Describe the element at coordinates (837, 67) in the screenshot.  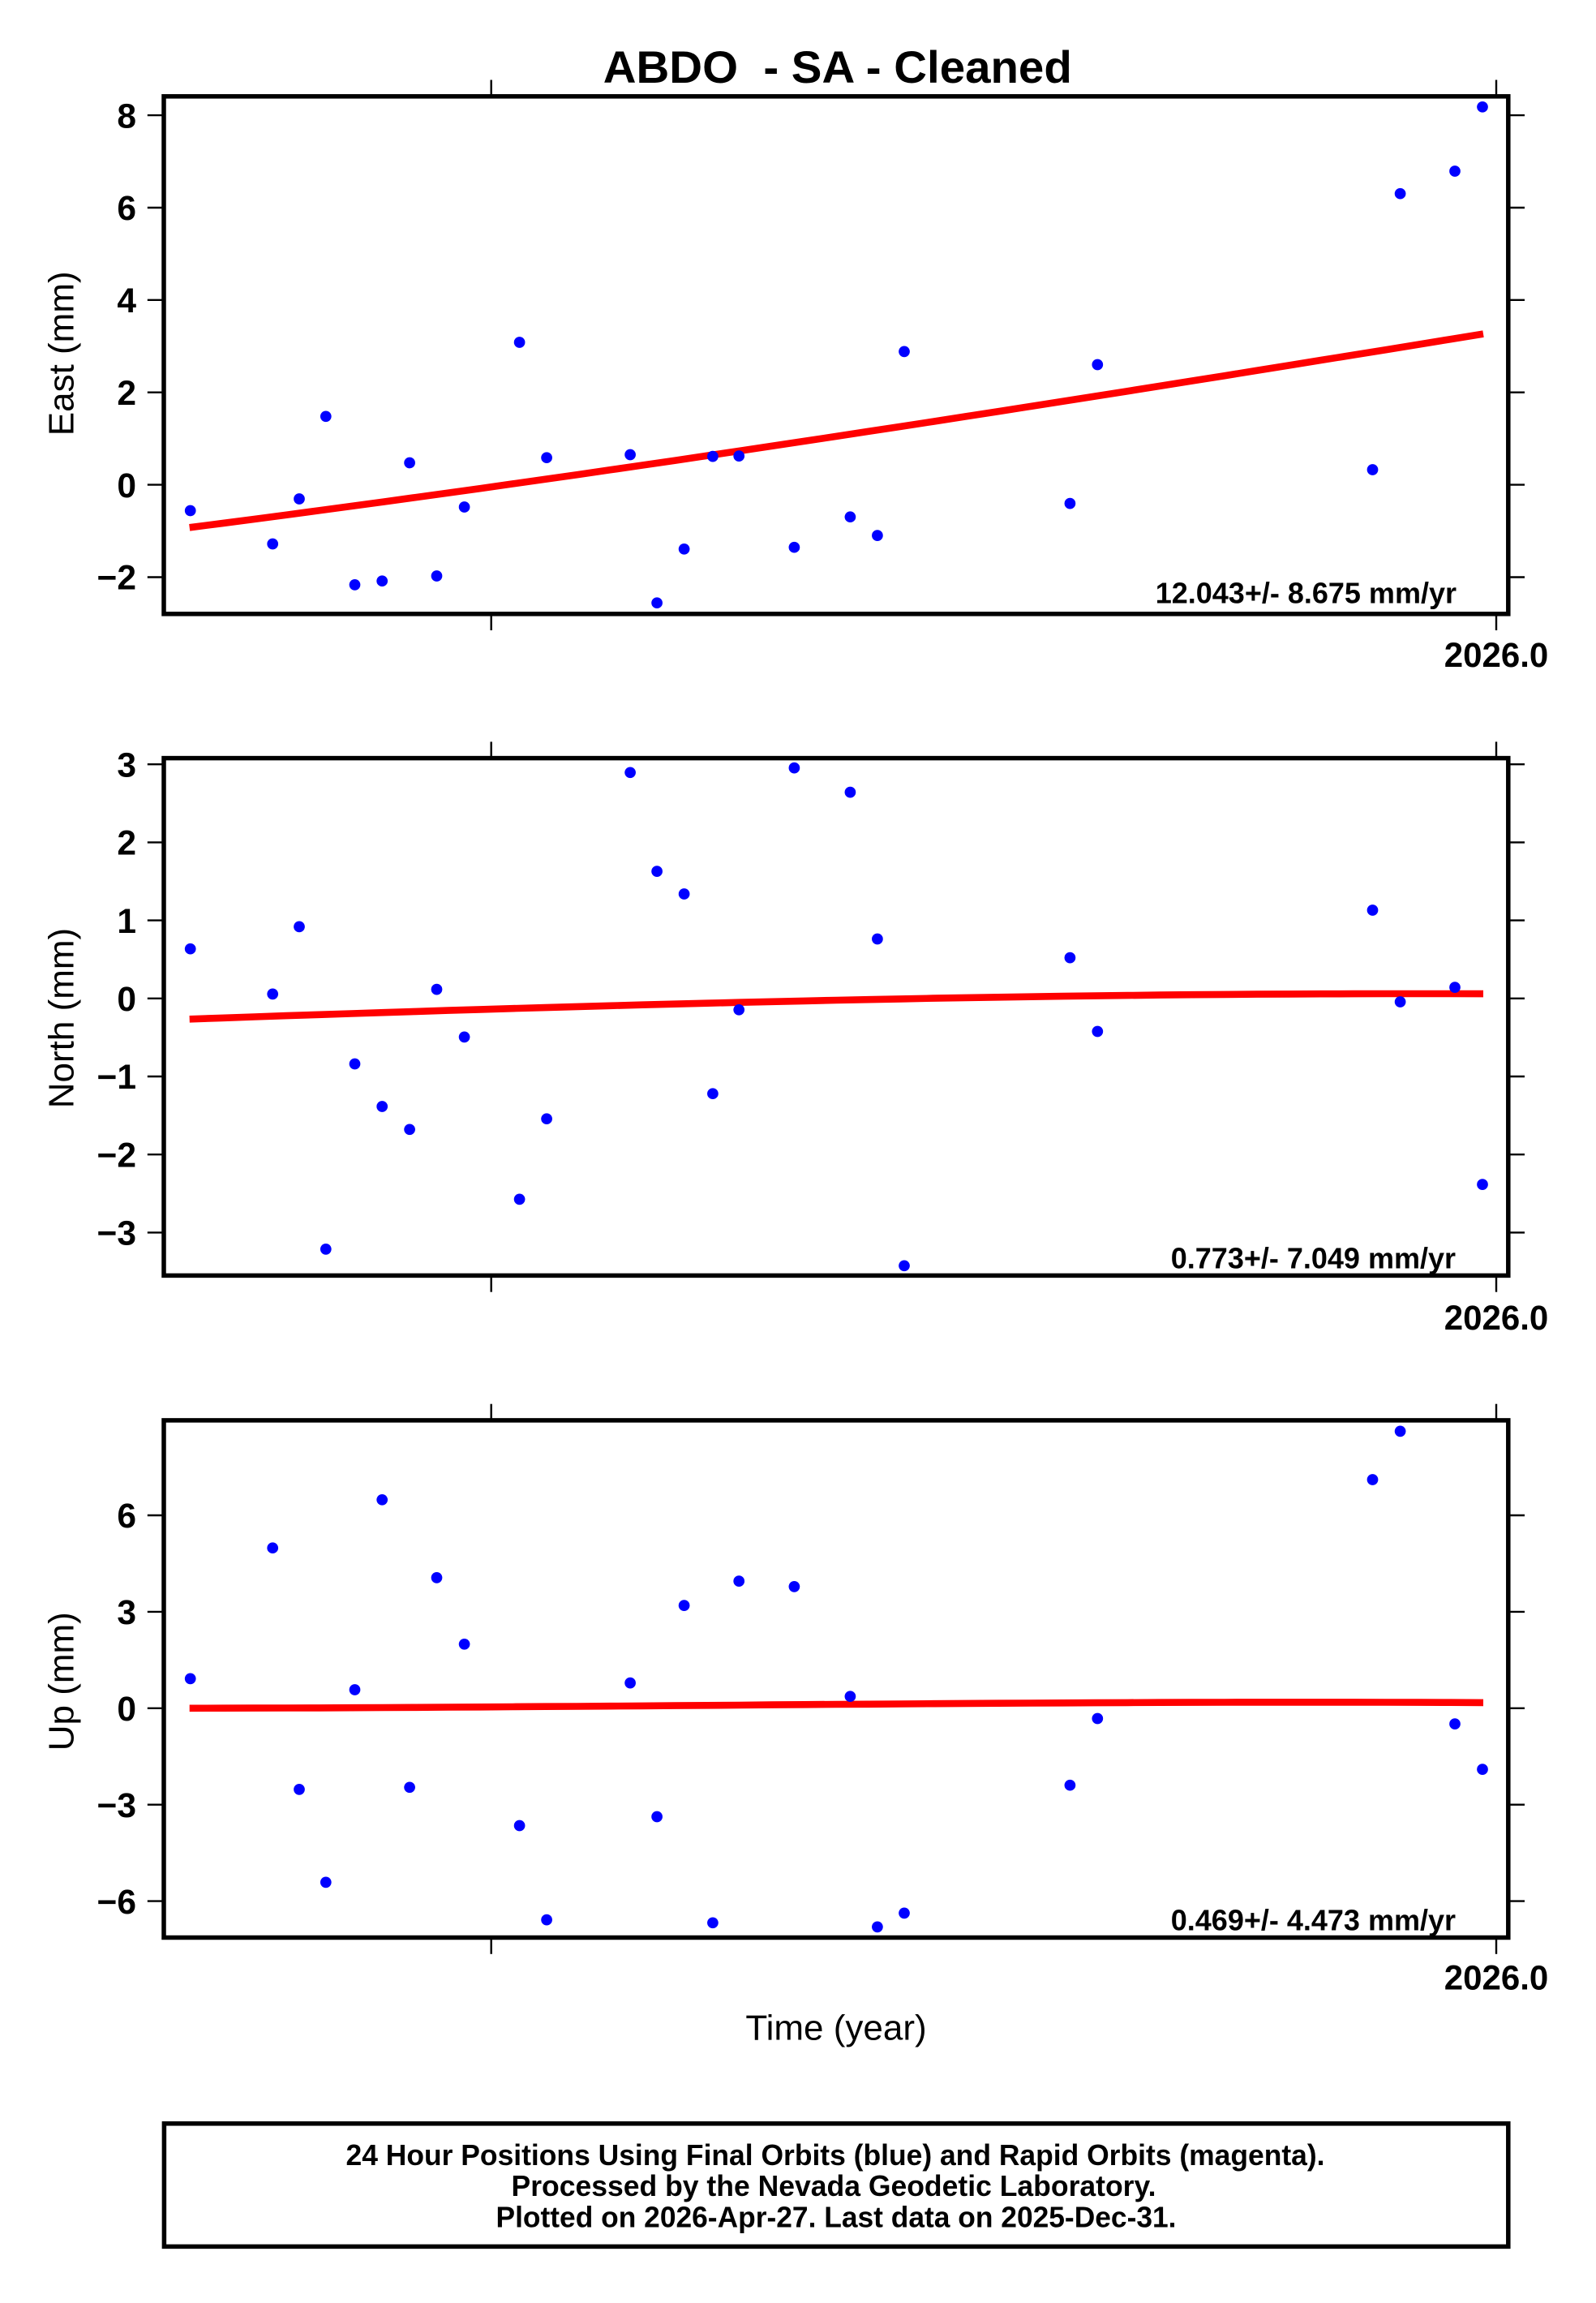
I see `svg-text: ABDO - SA - Cleaned` at that location.